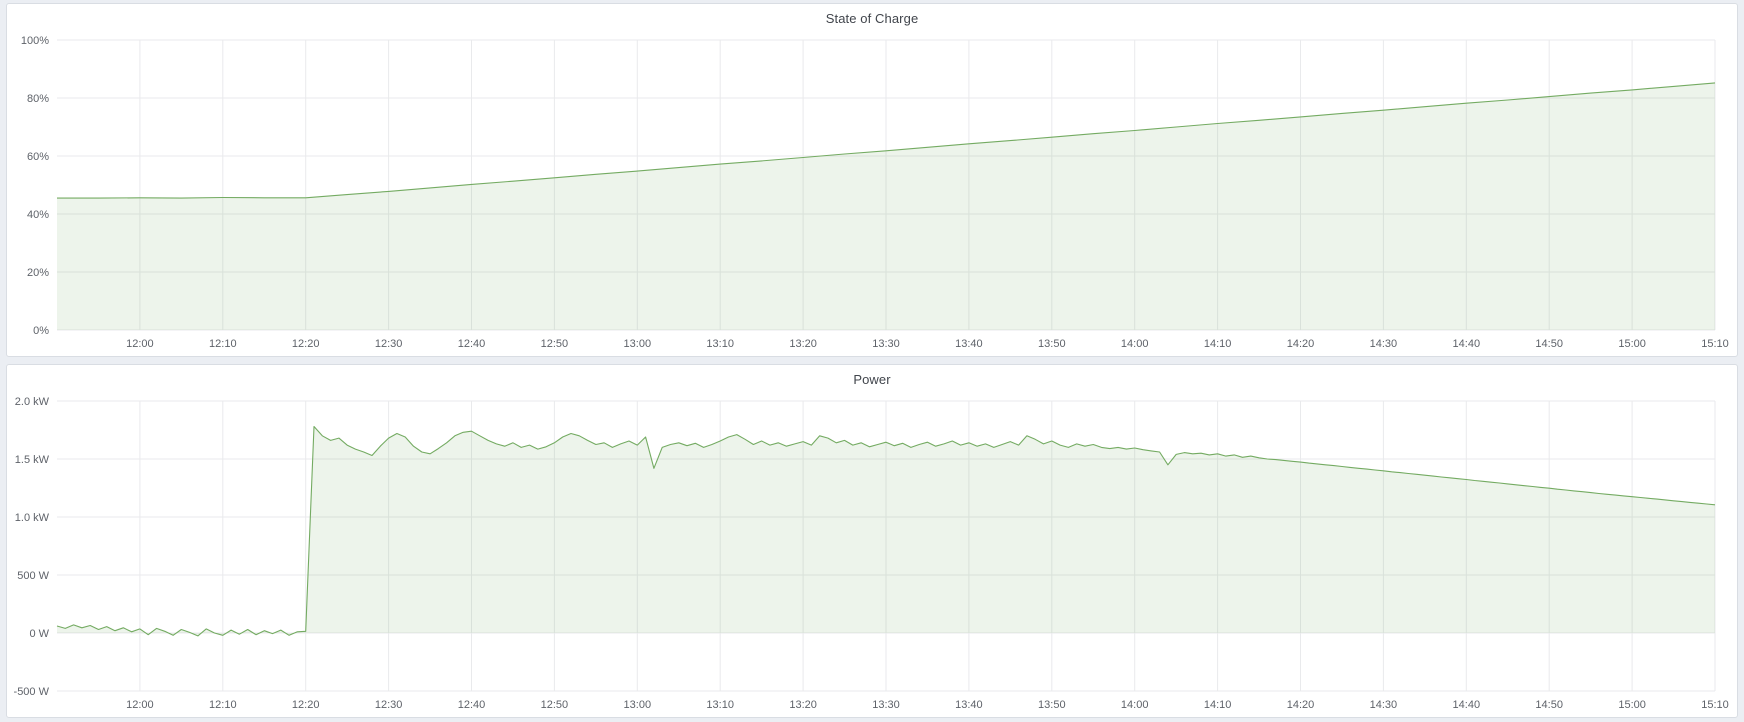 The image size is (1744, 722). Describe the element at coordinates (872, 18) in the screenshot. I see `panel-title-state-of-charge: State of Charge` at that location.